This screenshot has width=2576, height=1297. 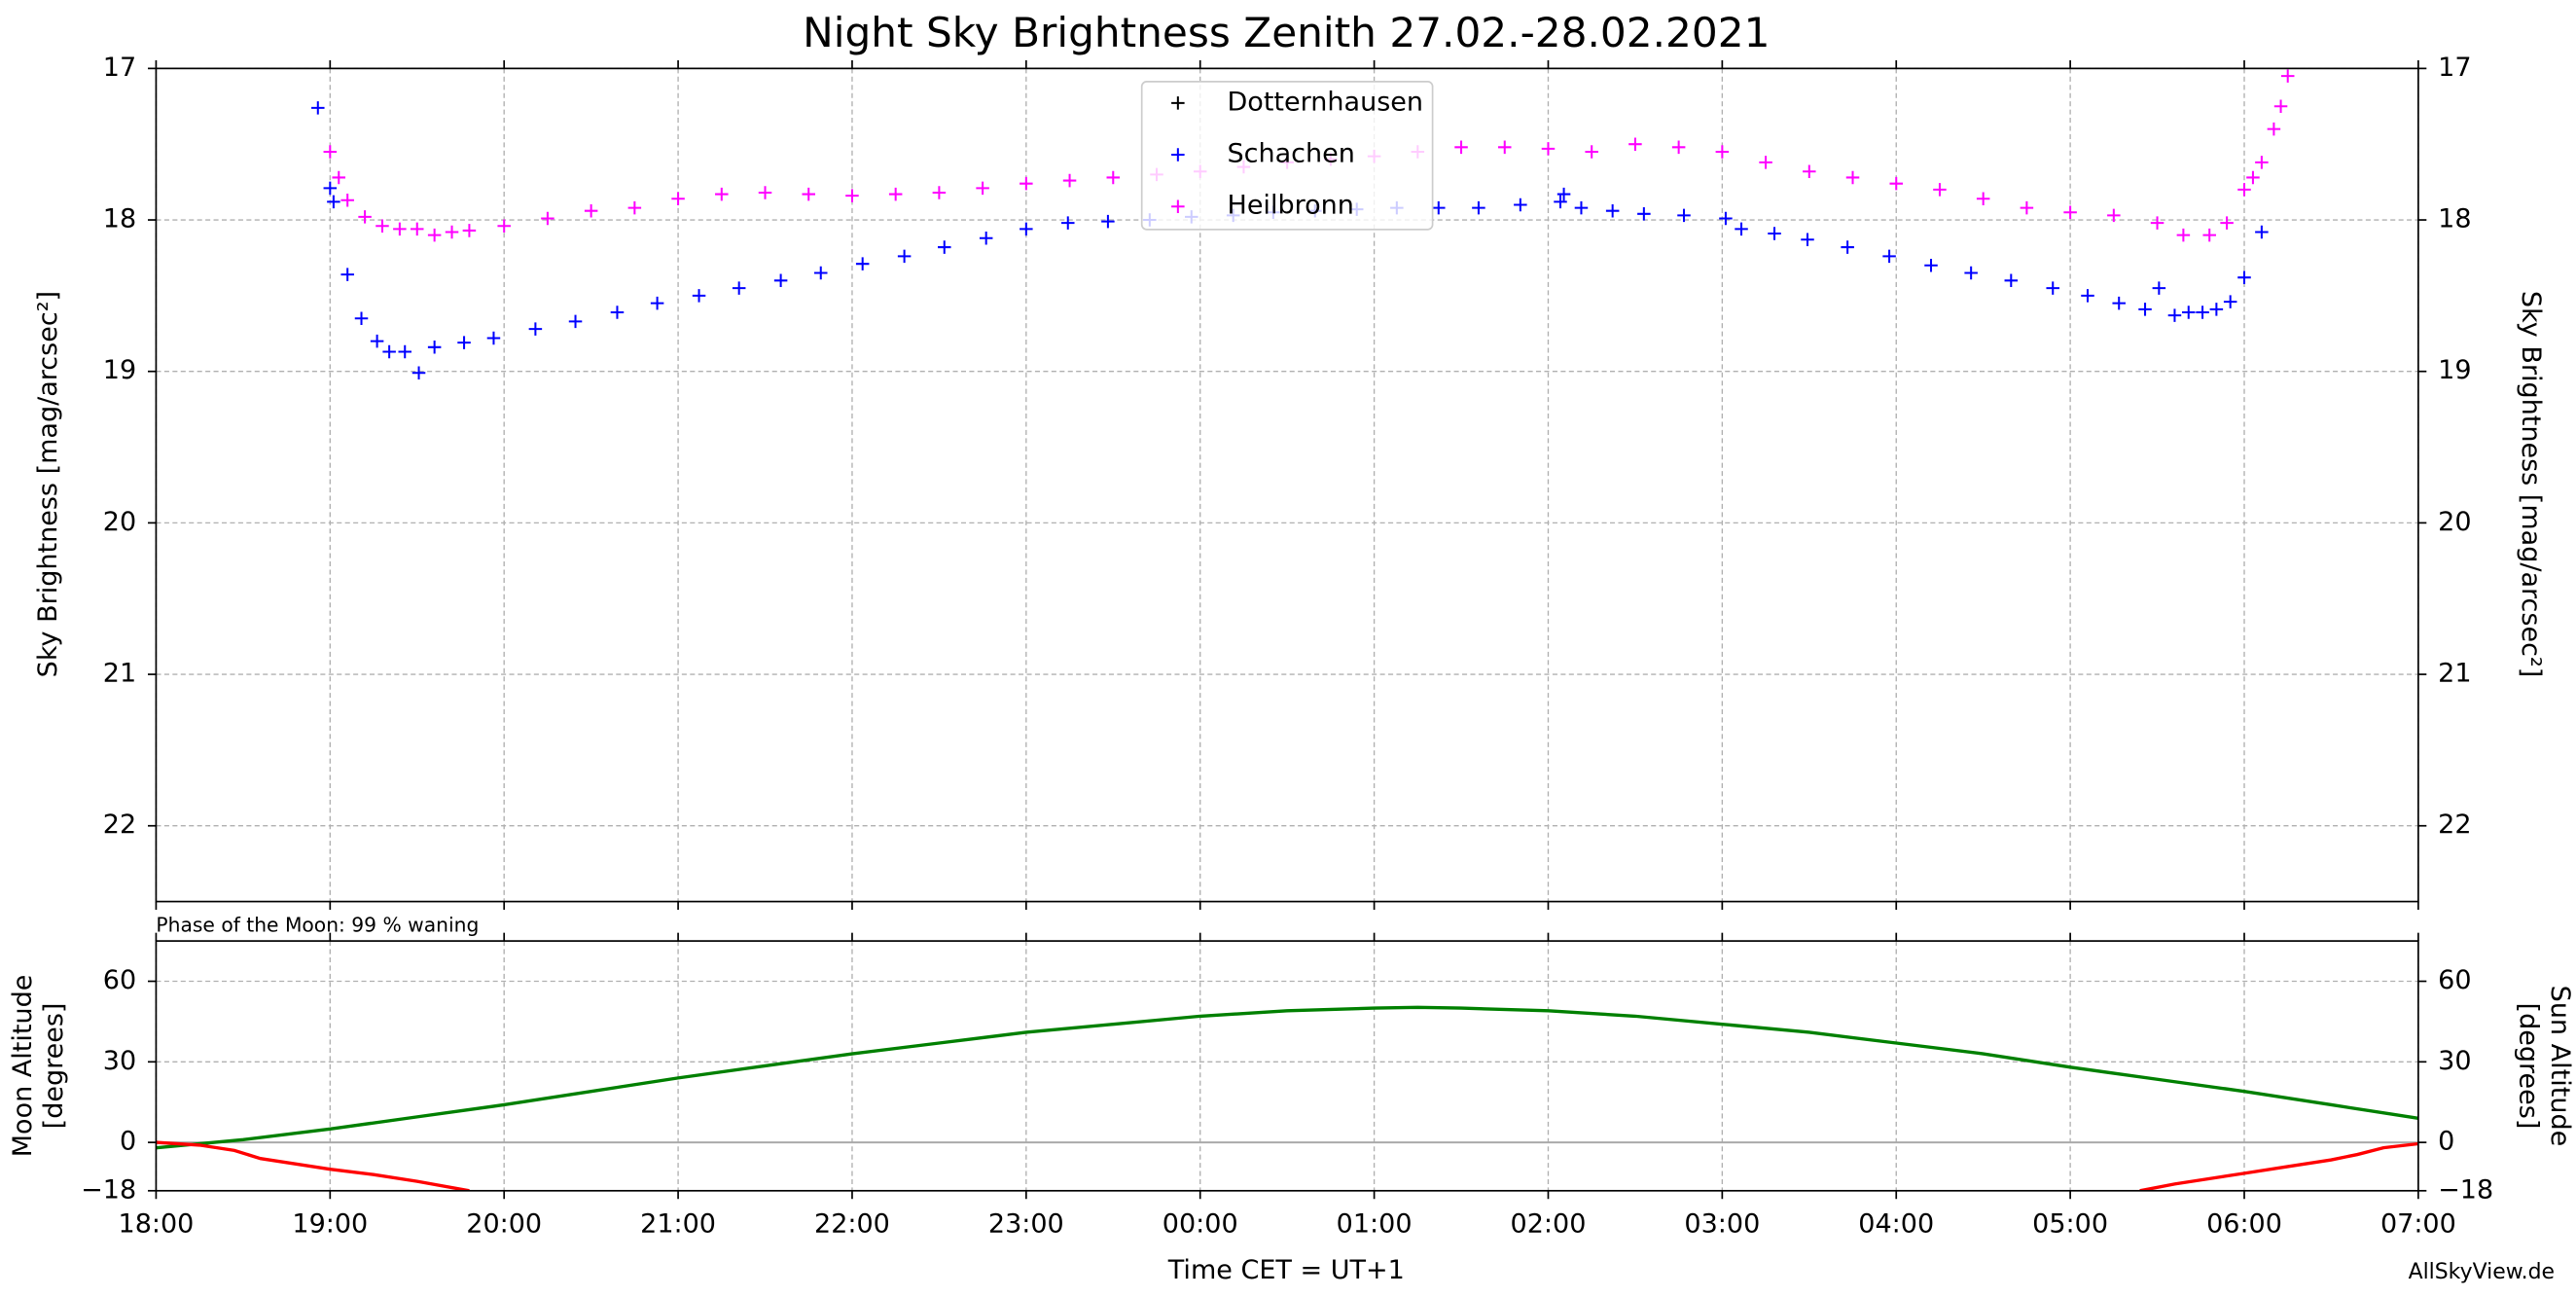 What do you see at coordinates (2446, 1142) in the screenshot?
I see `y2-tick-label: 0` at bounding box center [2446, 1142].